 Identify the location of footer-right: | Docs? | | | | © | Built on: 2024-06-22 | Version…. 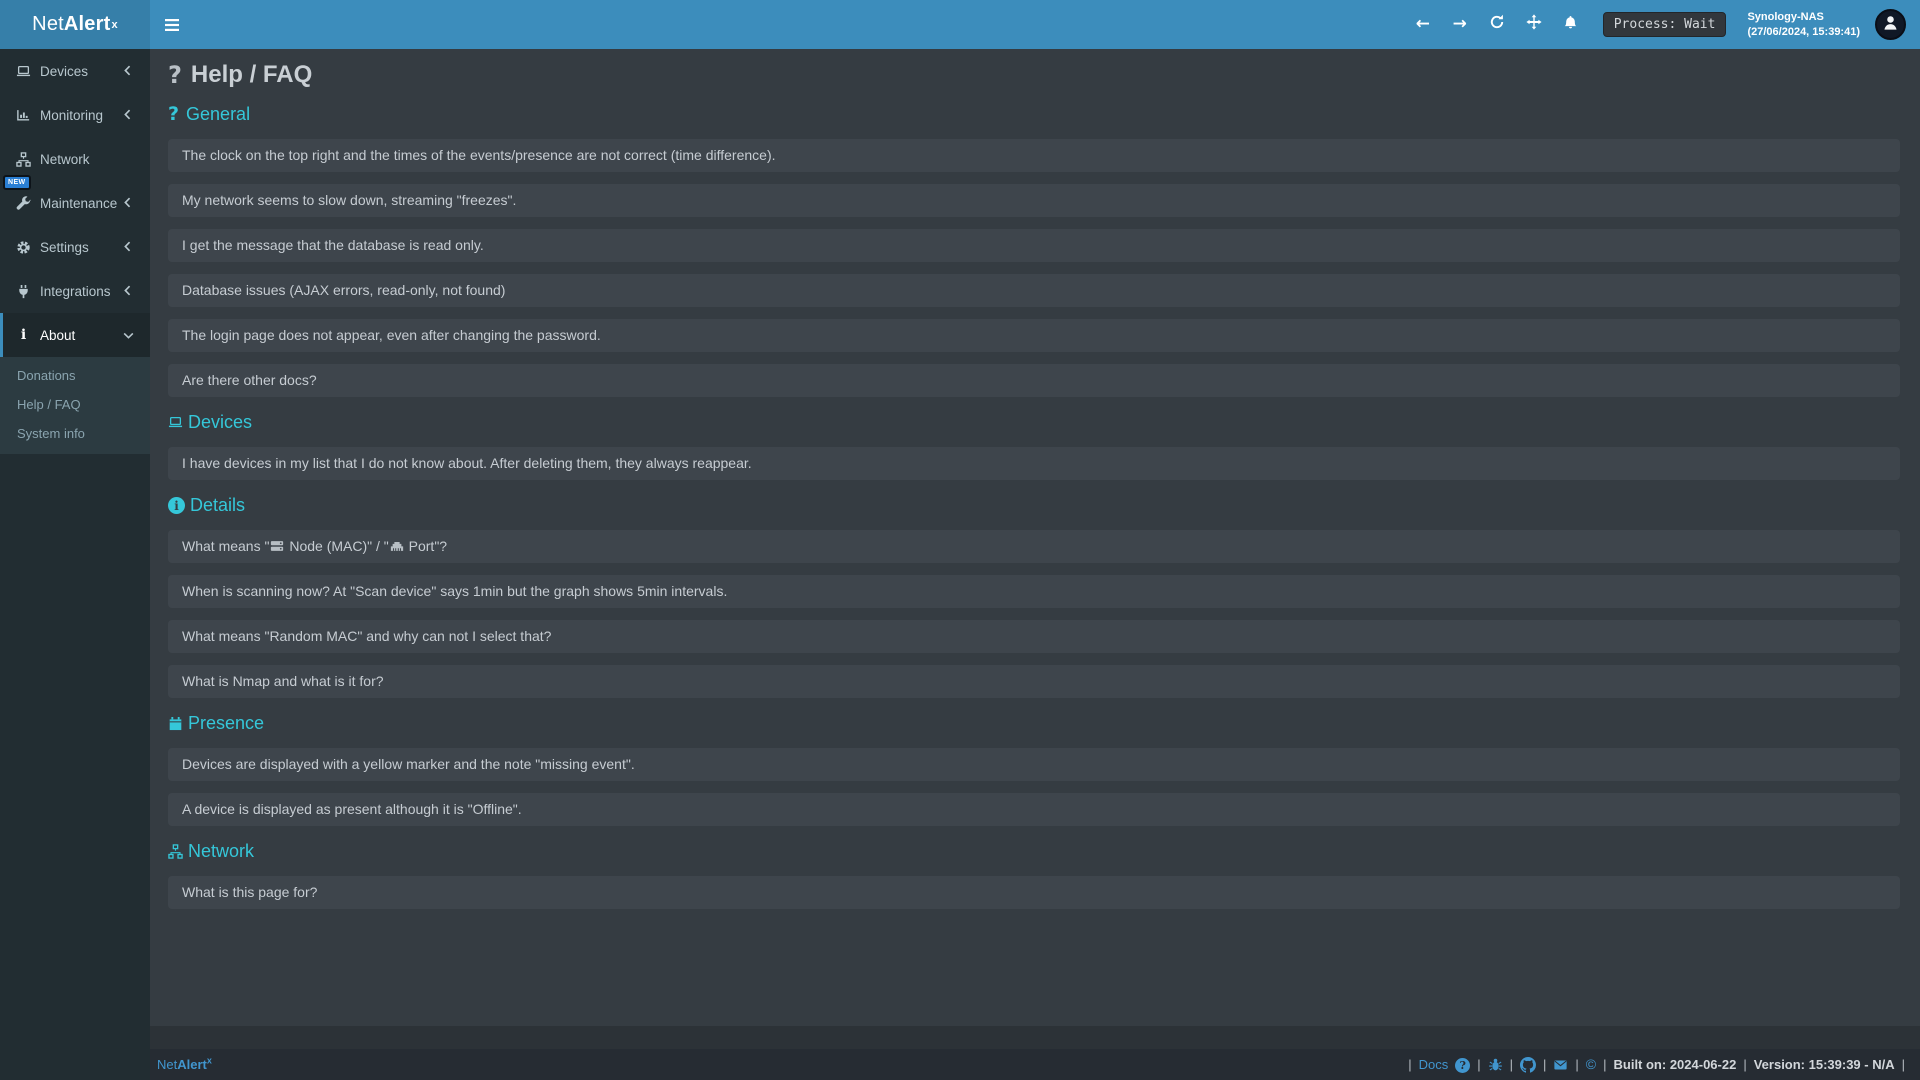
(1656, 1064).